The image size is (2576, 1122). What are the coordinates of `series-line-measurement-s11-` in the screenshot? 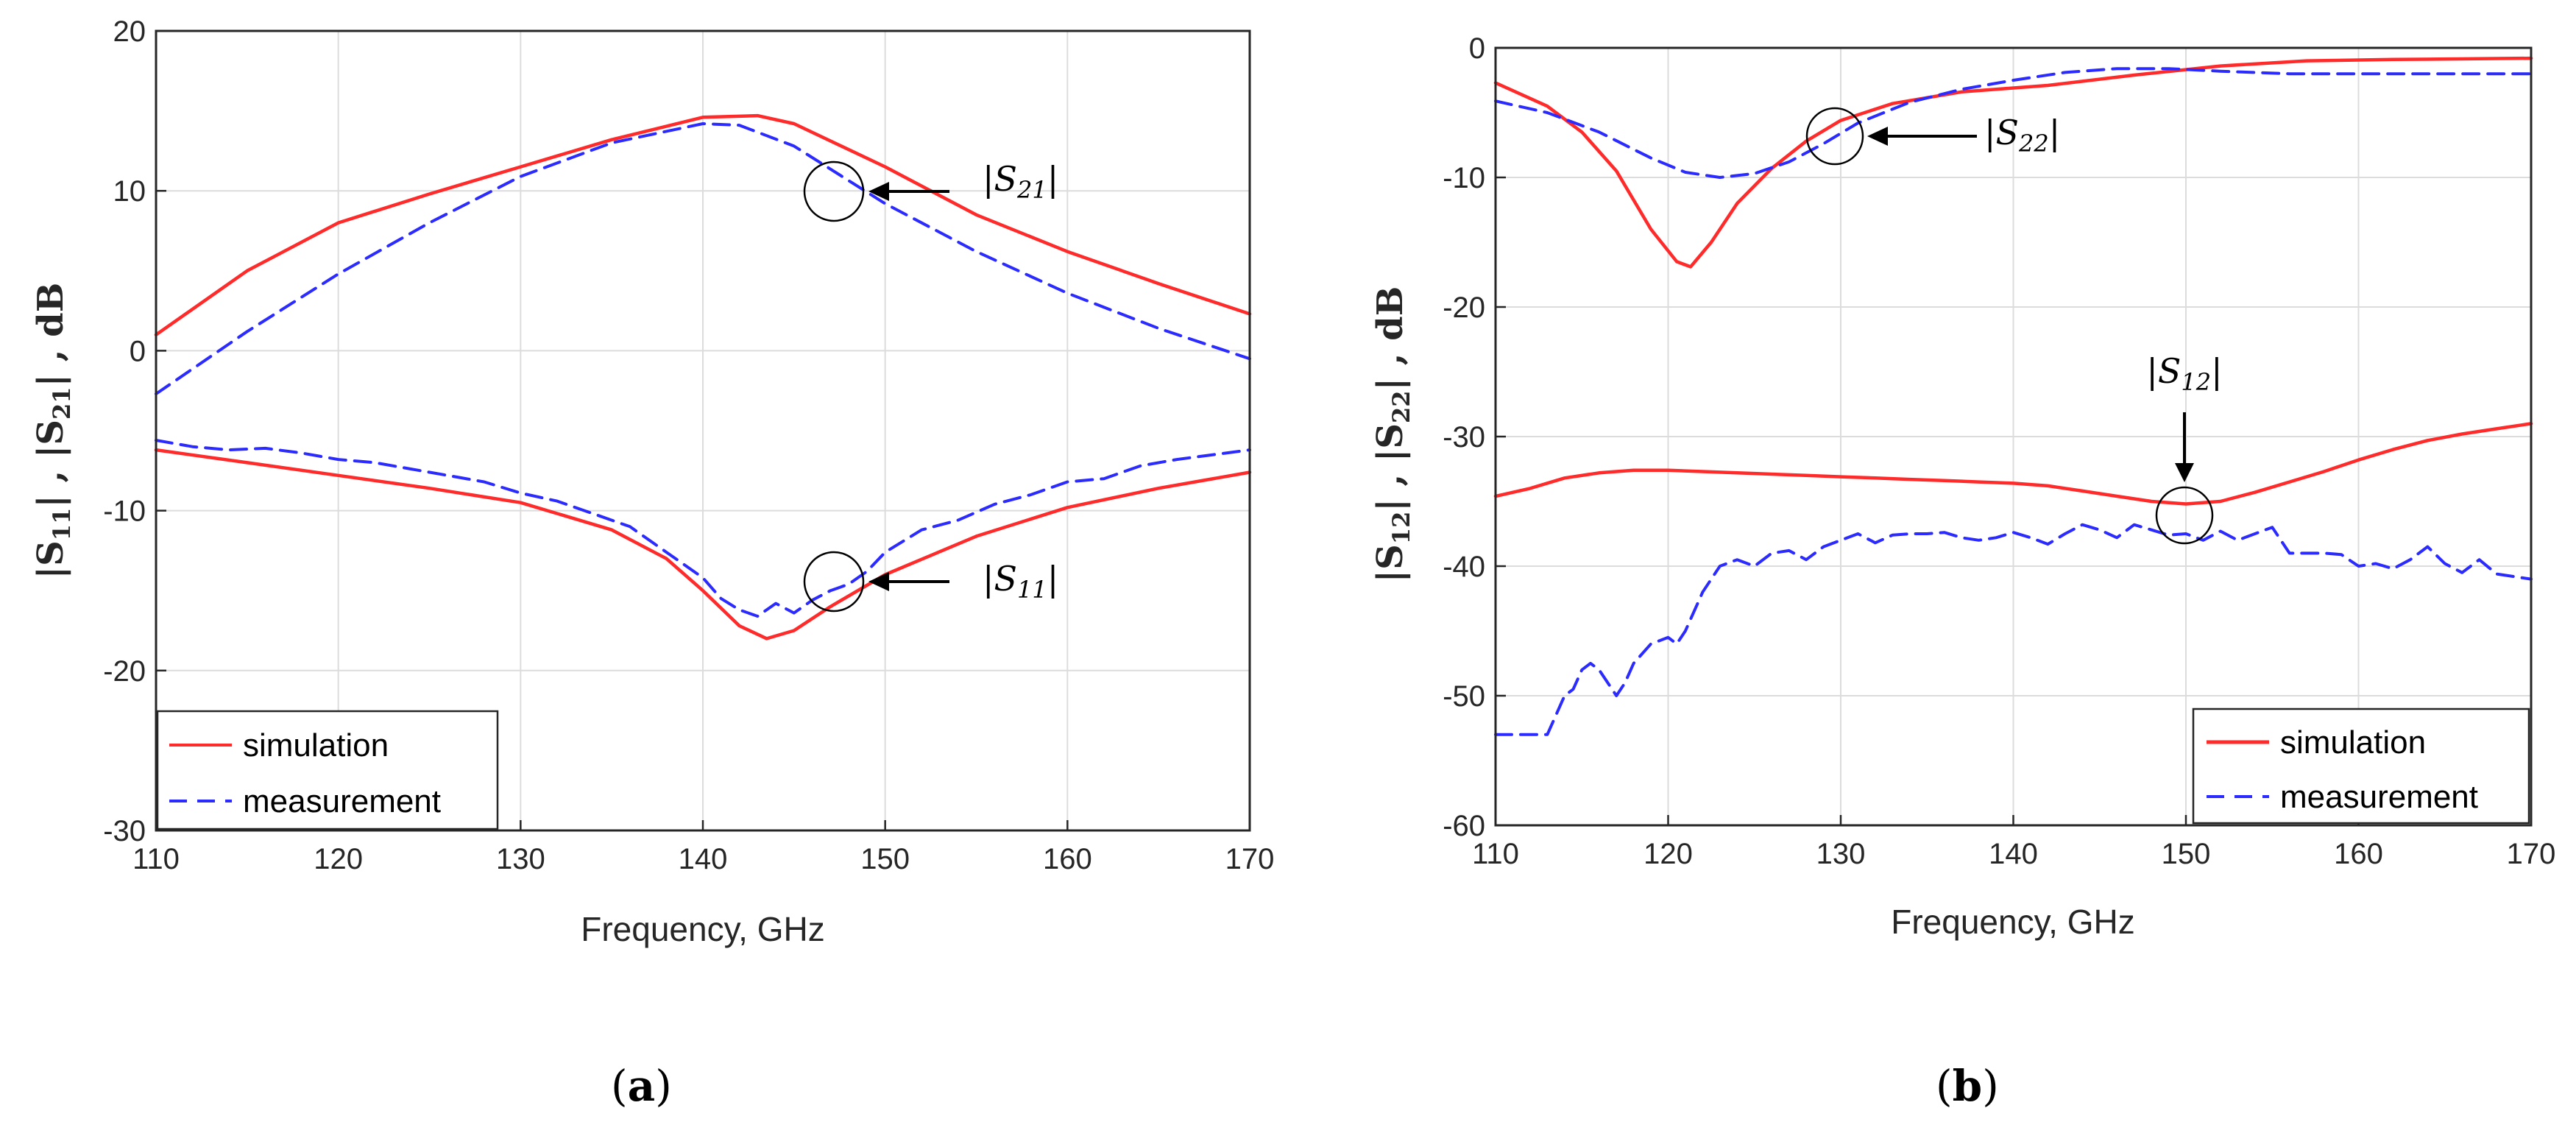 It's located at (703, 528).